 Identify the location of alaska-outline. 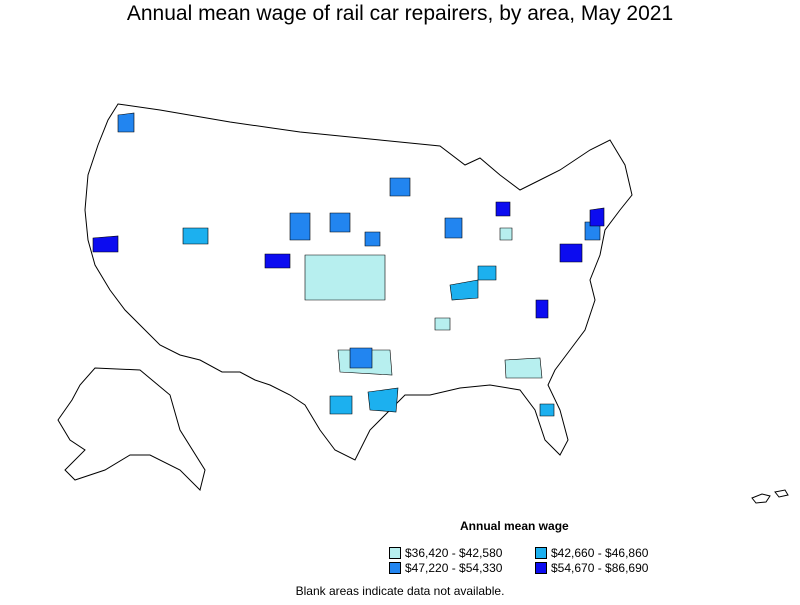
(131, 429).